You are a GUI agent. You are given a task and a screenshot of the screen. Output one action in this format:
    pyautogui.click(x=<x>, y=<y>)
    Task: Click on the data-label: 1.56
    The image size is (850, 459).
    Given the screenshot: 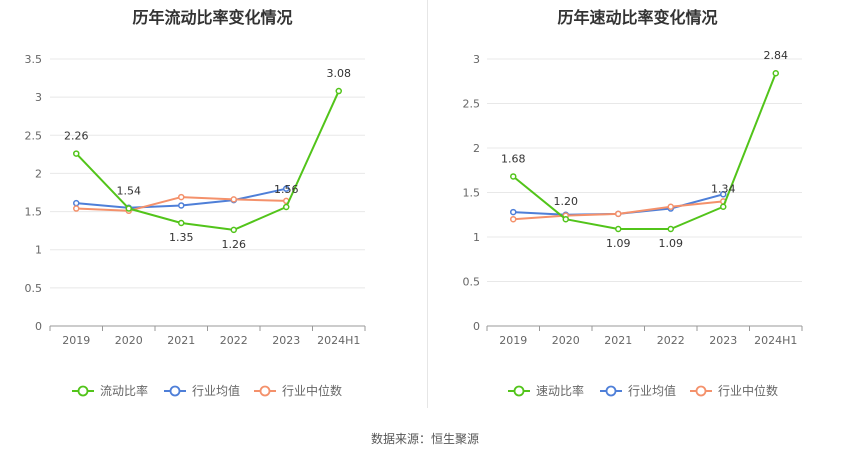 What is the action you would take?
    pyautogui.click(x=286, y=189)
    